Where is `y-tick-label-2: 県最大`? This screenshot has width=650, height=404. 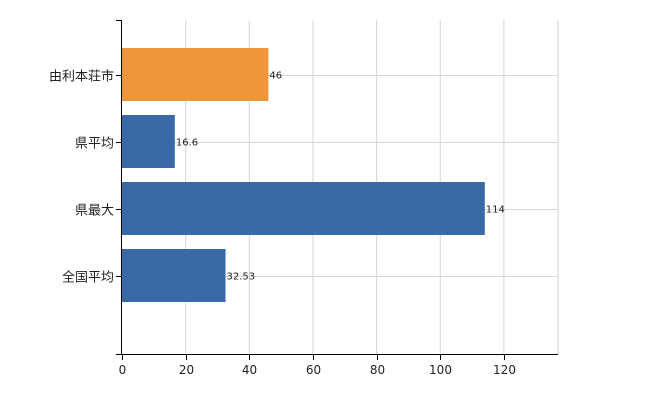 y-tick-label-2: 県最大 is located at coordinates (94, 211).